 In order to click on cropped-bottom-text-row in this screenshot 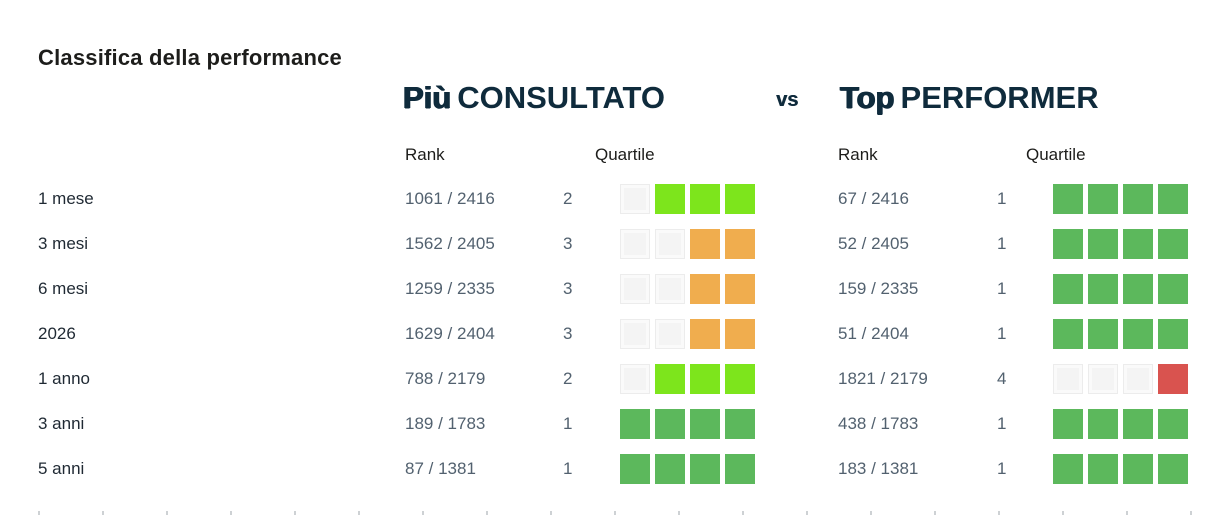, I will do `click(623, 513)`.